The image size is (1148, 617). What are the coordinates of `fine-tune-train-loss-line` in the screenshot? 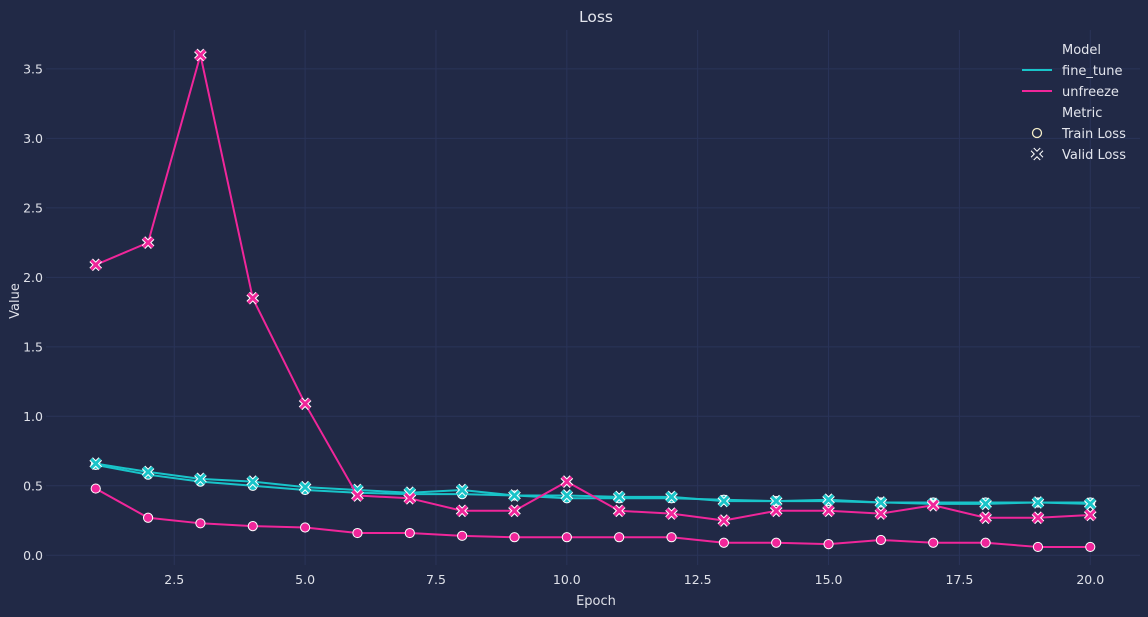 It's located at (593, 483).